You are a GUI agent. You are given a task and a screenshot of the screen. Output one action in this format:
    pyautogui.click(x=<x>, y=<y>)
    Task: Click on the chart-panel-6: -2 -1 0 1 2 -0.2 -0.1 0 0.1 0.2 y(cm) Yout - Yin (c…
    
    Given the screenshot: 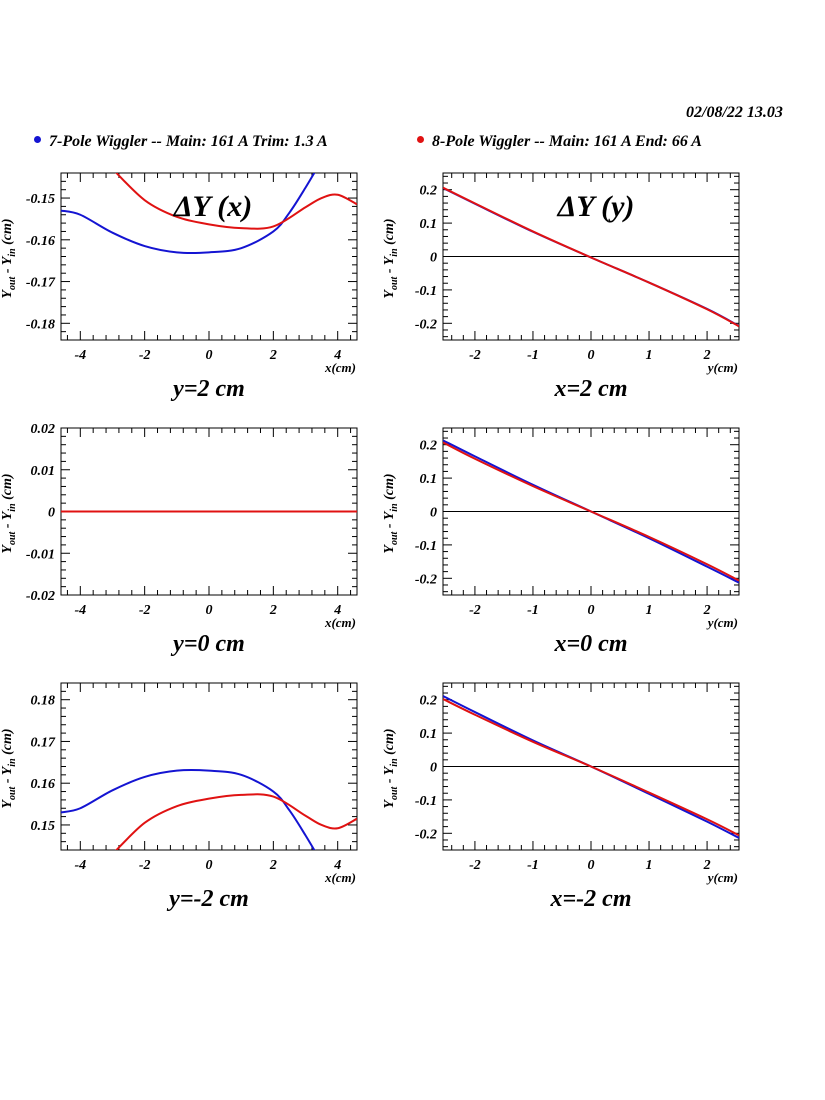 What is the action you would take?
    pyautogui.click(x=561, y=797)
    